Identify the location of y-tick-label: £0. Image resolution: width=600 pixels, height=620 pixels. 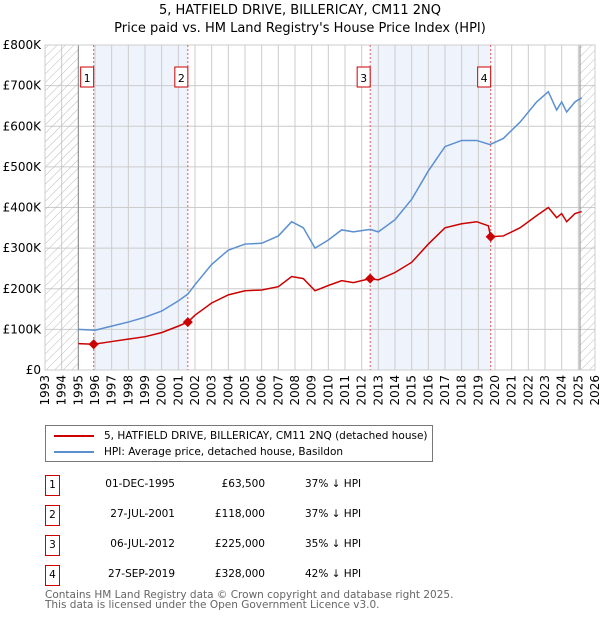
(33, 370).